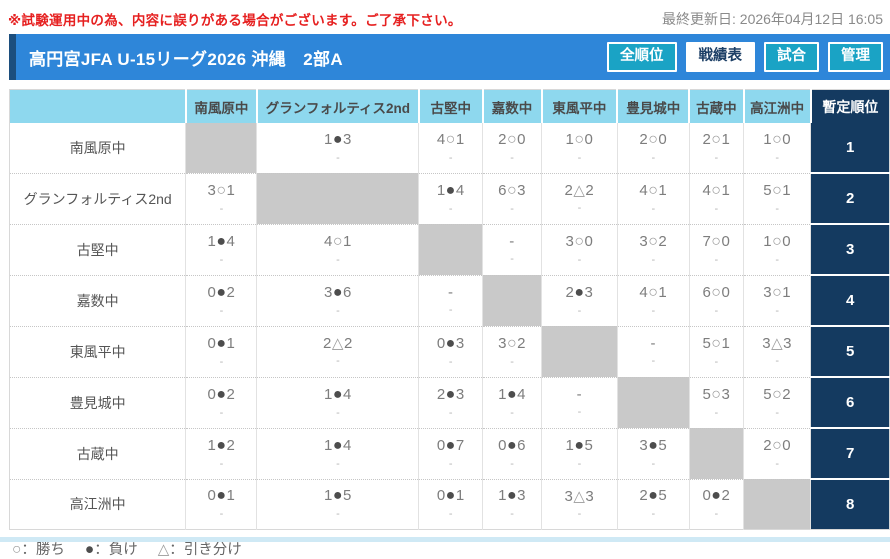  What do you see at coordinates (98, 300) in the screenshot?
I see `team-name-cell: 嘉数中` at bounding box center [98, 300].